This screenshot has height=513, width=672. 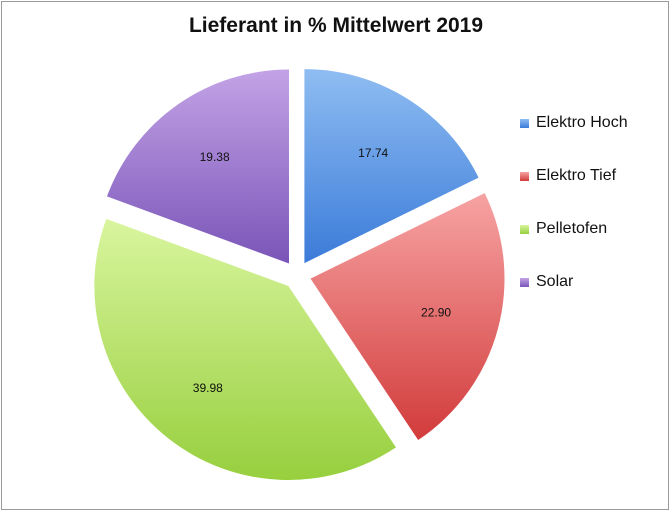 I want to click on pie-slice-solar, so click(x=197, y=166).